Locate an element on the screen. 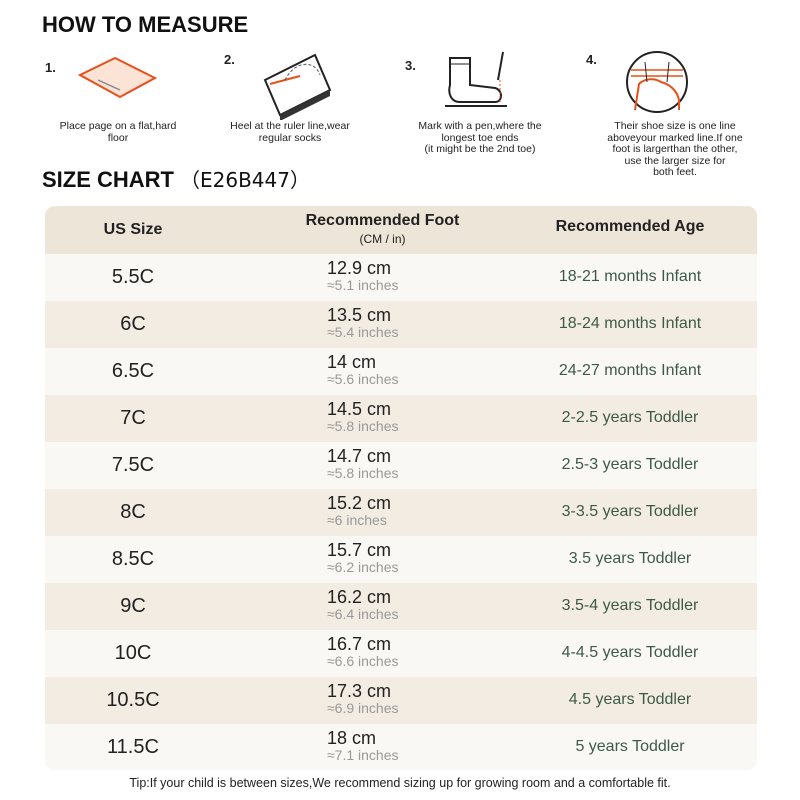  age-range: 18-21 months Infant is located at coordinates (630, 276).